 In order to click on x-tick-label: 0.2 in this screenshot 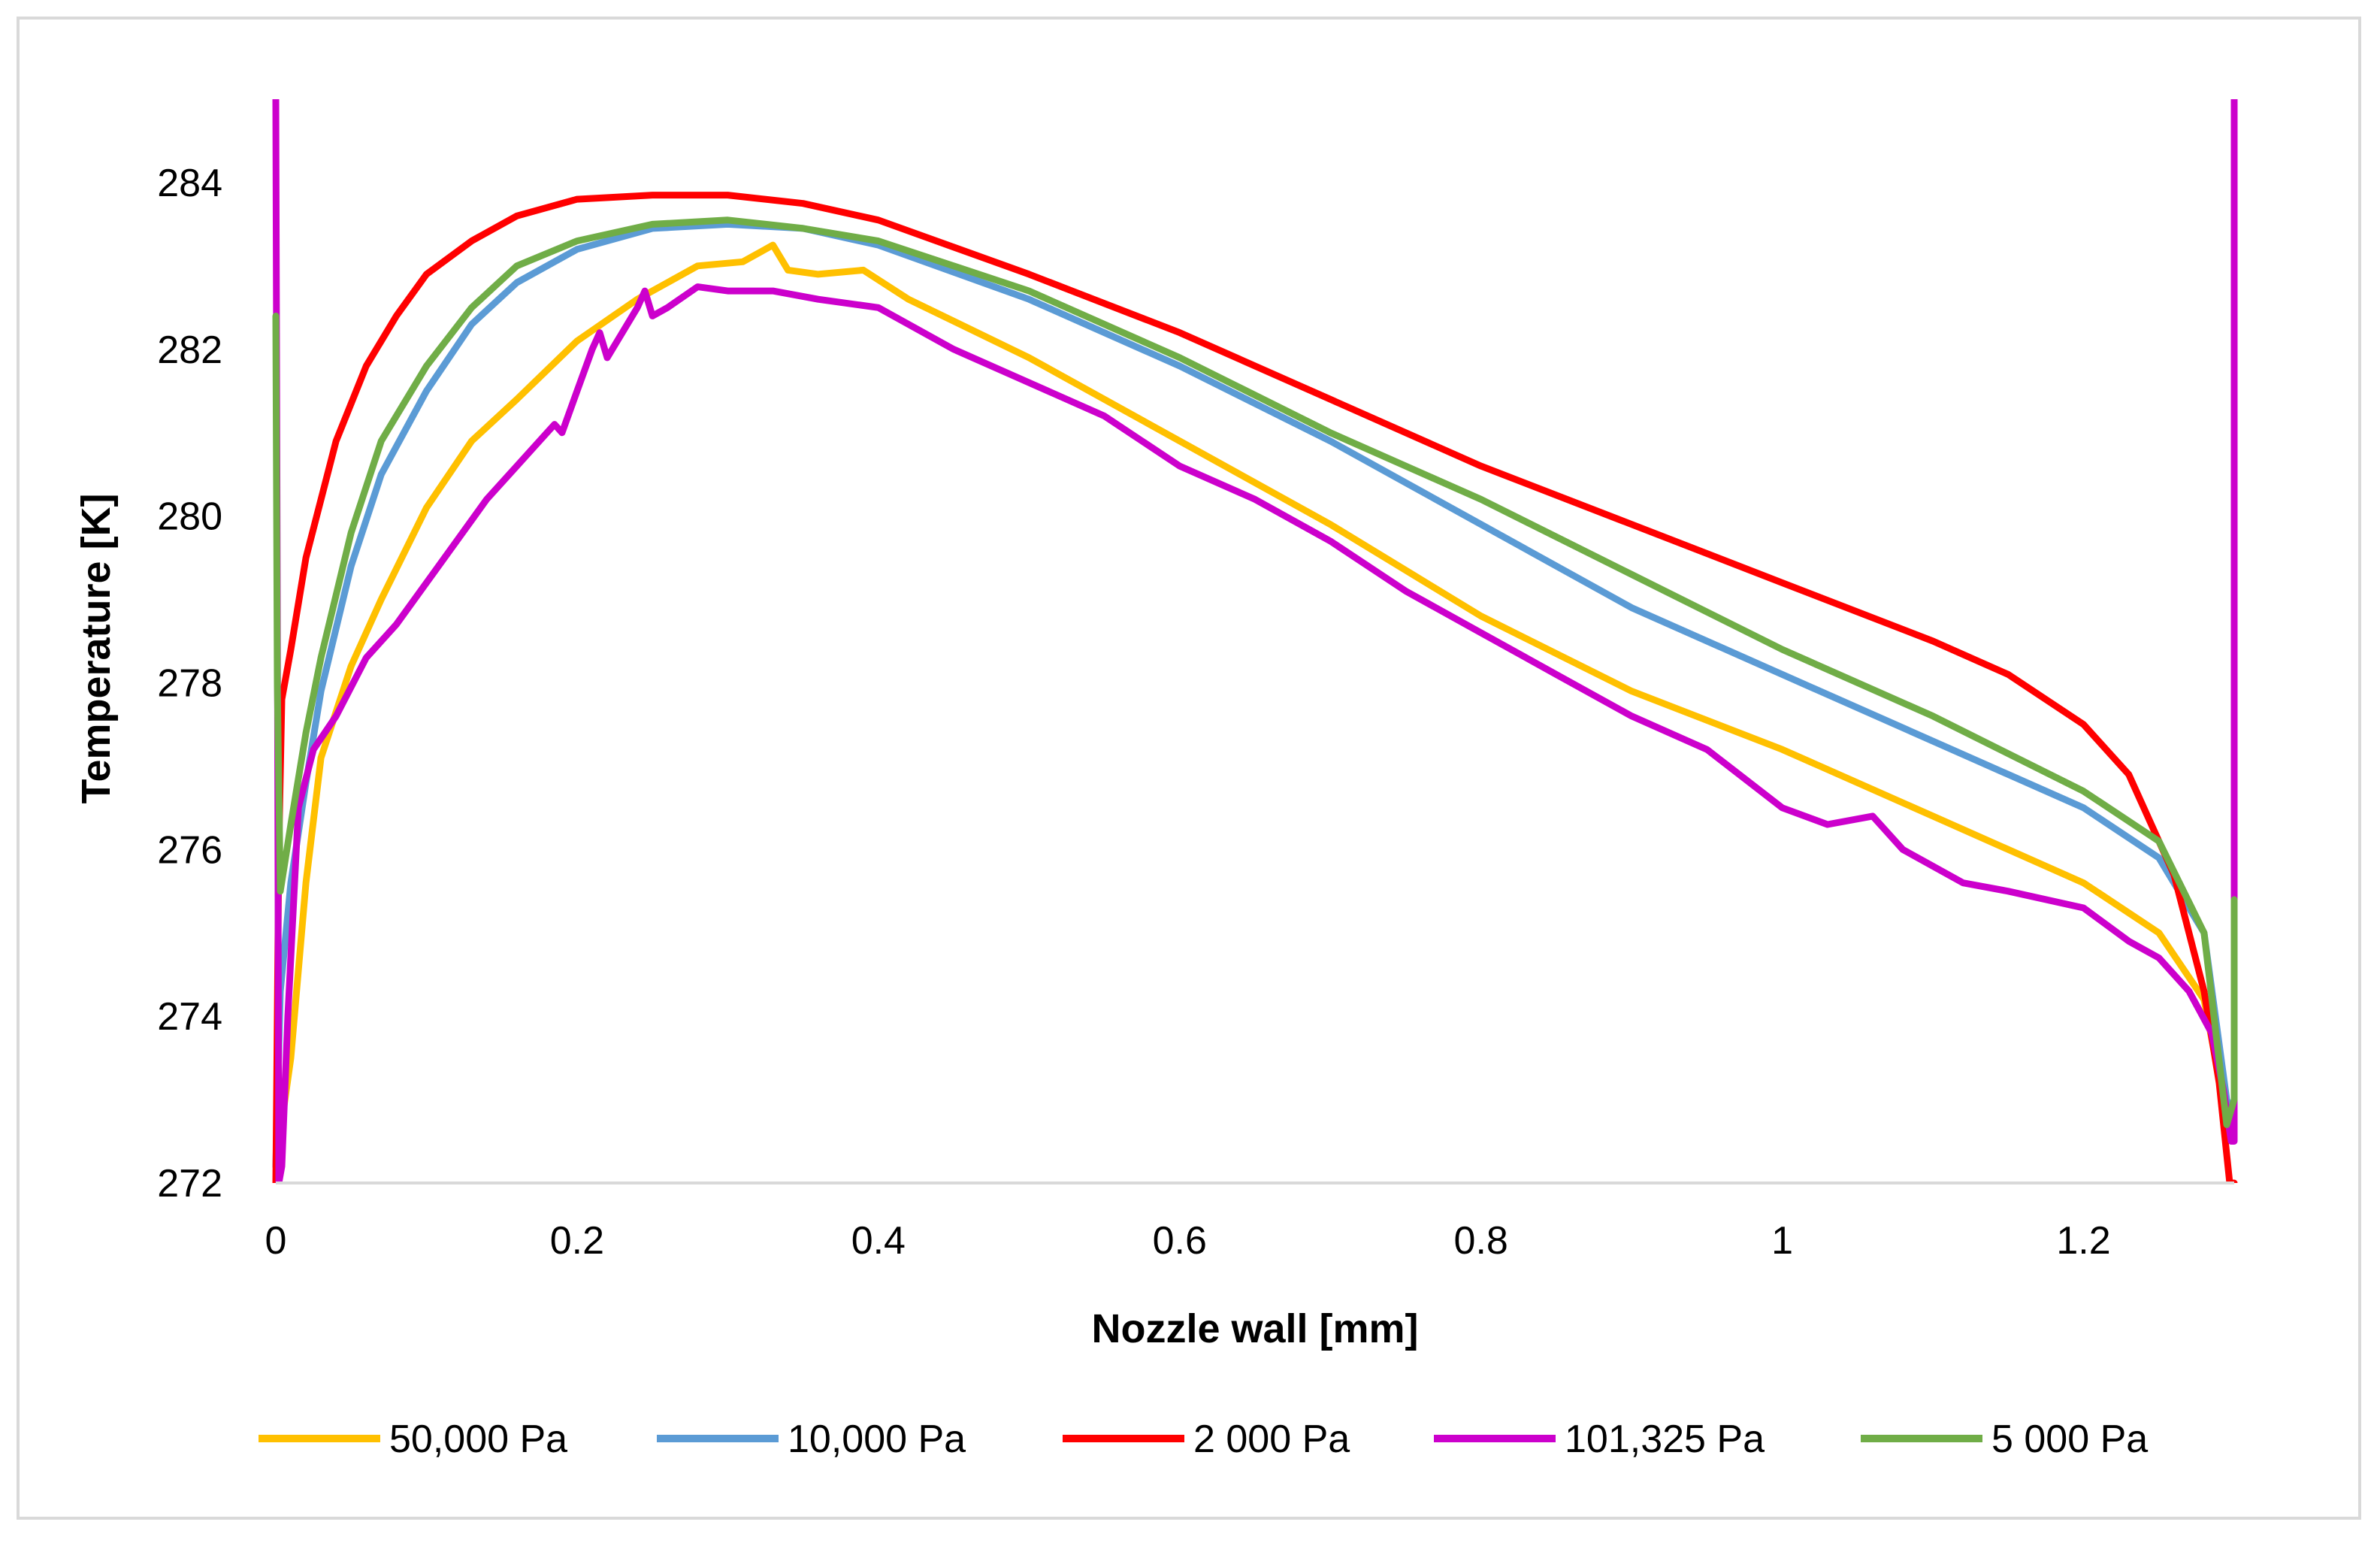, I will do `click(577, 1241)`.